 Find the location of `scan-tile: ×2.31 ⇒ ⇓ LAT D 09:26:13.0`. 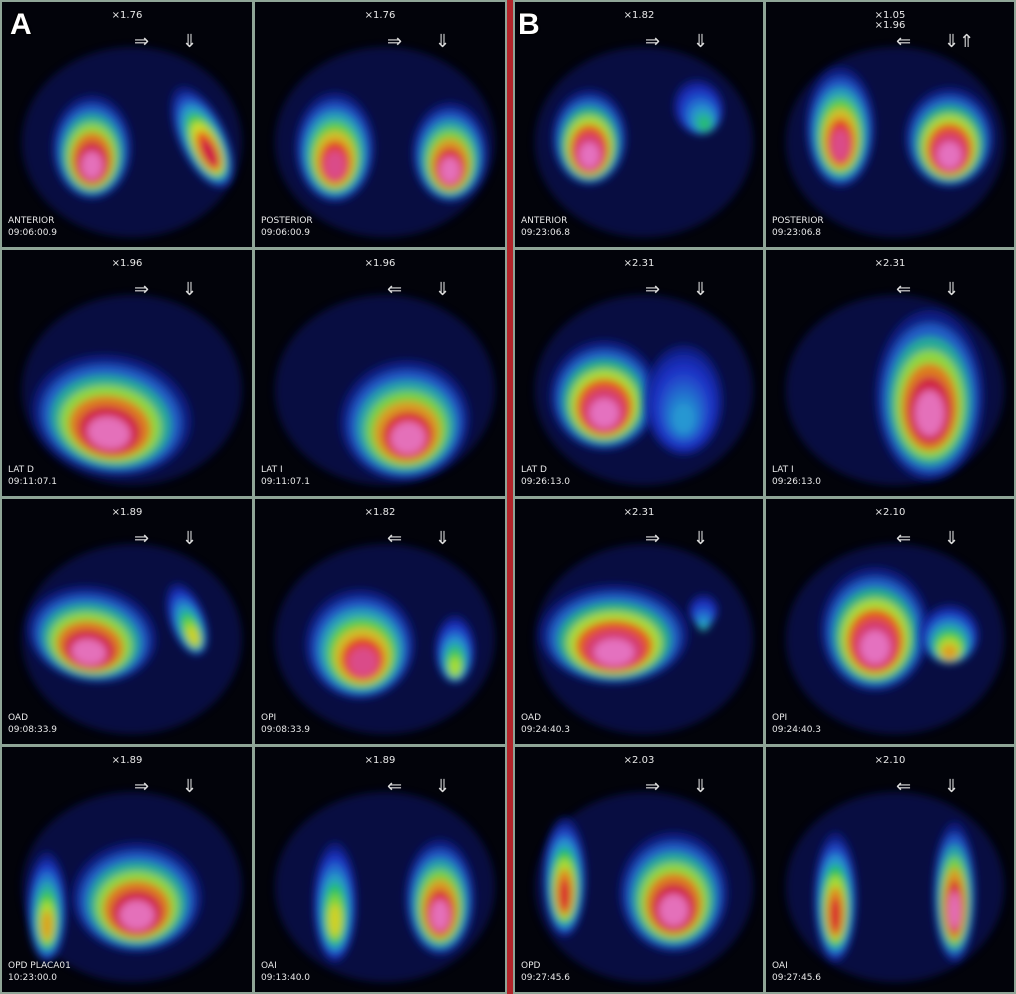

scan-tile: ×2.31 ⇒ ⇓ LAT D 09:26:13.0 is located at coordinates (639, 373).